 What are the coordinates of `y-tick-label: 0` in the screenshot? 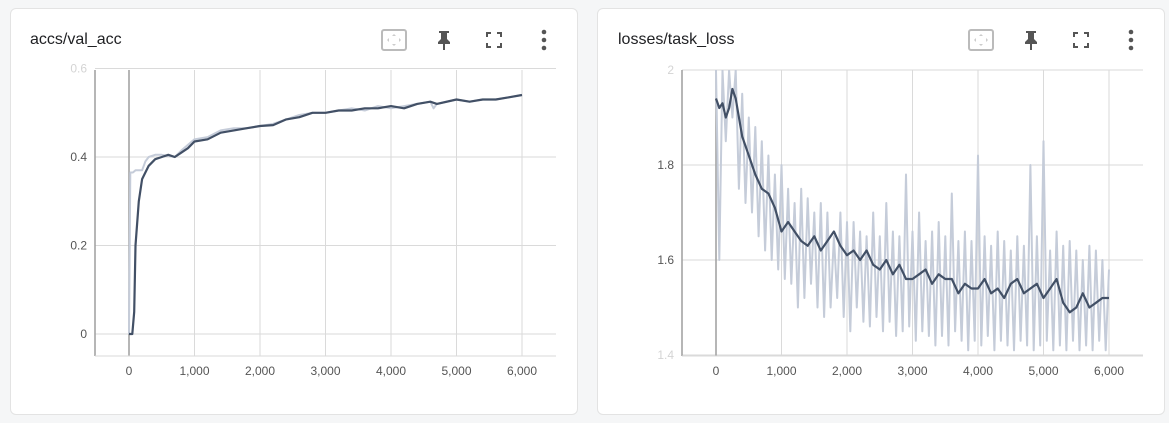 It's located at (83, 334).